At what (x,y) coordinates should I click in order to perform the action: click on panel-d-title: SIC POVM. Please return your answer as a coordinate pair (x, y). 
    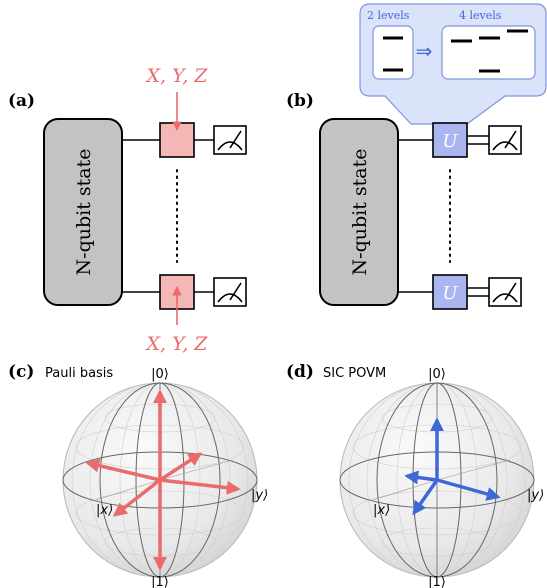
    Looking at the image, I should click on (354, 373).